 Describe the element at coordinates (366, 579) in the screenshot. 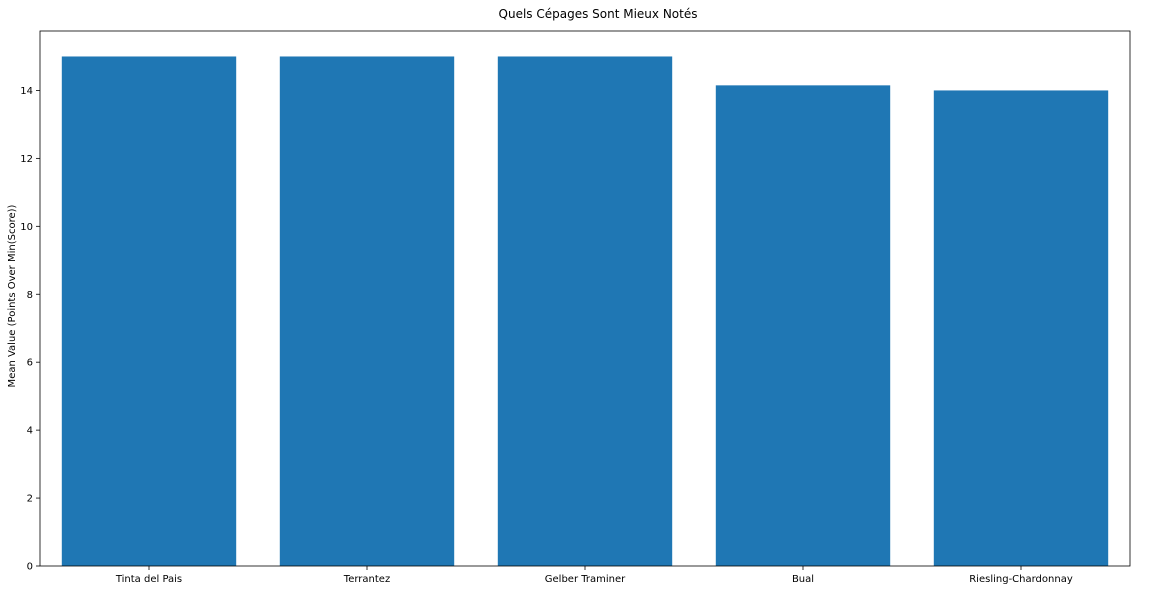

I see `x-tick-label: Terrantez` at that location.